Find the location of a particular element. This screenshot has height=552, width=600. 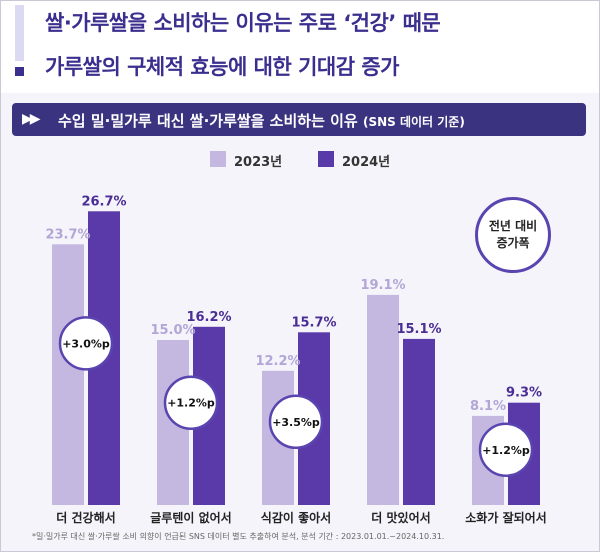

value-label-2023: 23.7% is located at coordinates (67, 234).